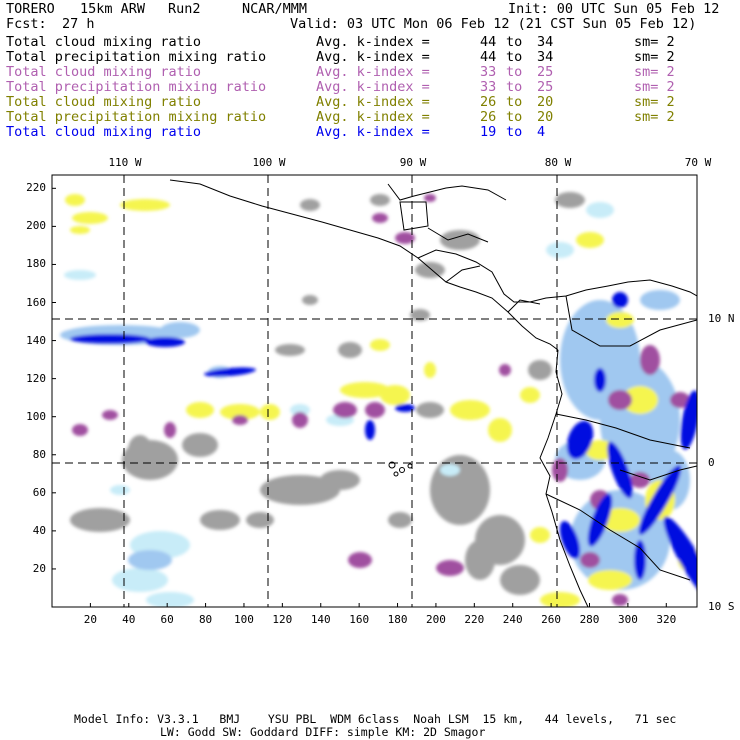 The width and height of the screenshot is (740, 740). What do you see at coordinates (129, 619) in the screenshot?
I see `x-tick-label: 40` at bounding box center [129, 619].